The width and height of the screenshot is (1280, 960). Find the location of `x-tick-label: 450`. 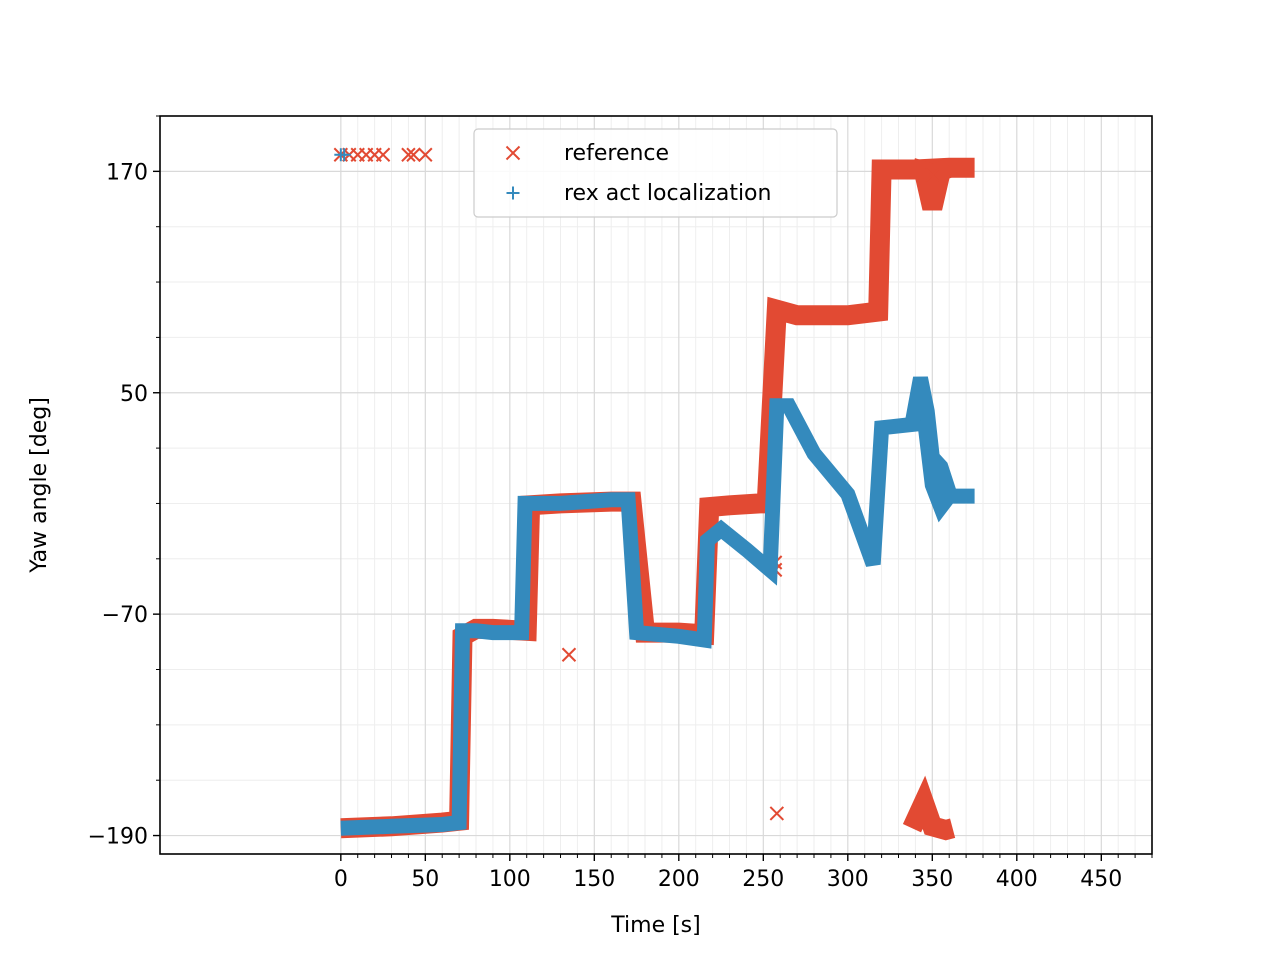

x-tick-label: 450 is located at coordinates (1101, 879).